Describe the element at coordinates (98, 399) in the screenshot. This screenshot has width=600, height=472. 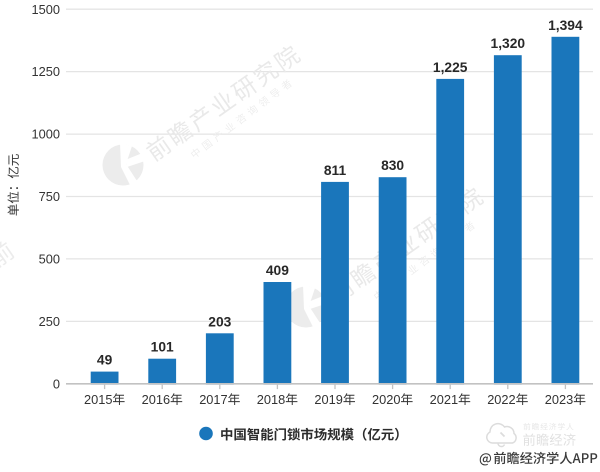
I see `svg-text: 2015` at that location.